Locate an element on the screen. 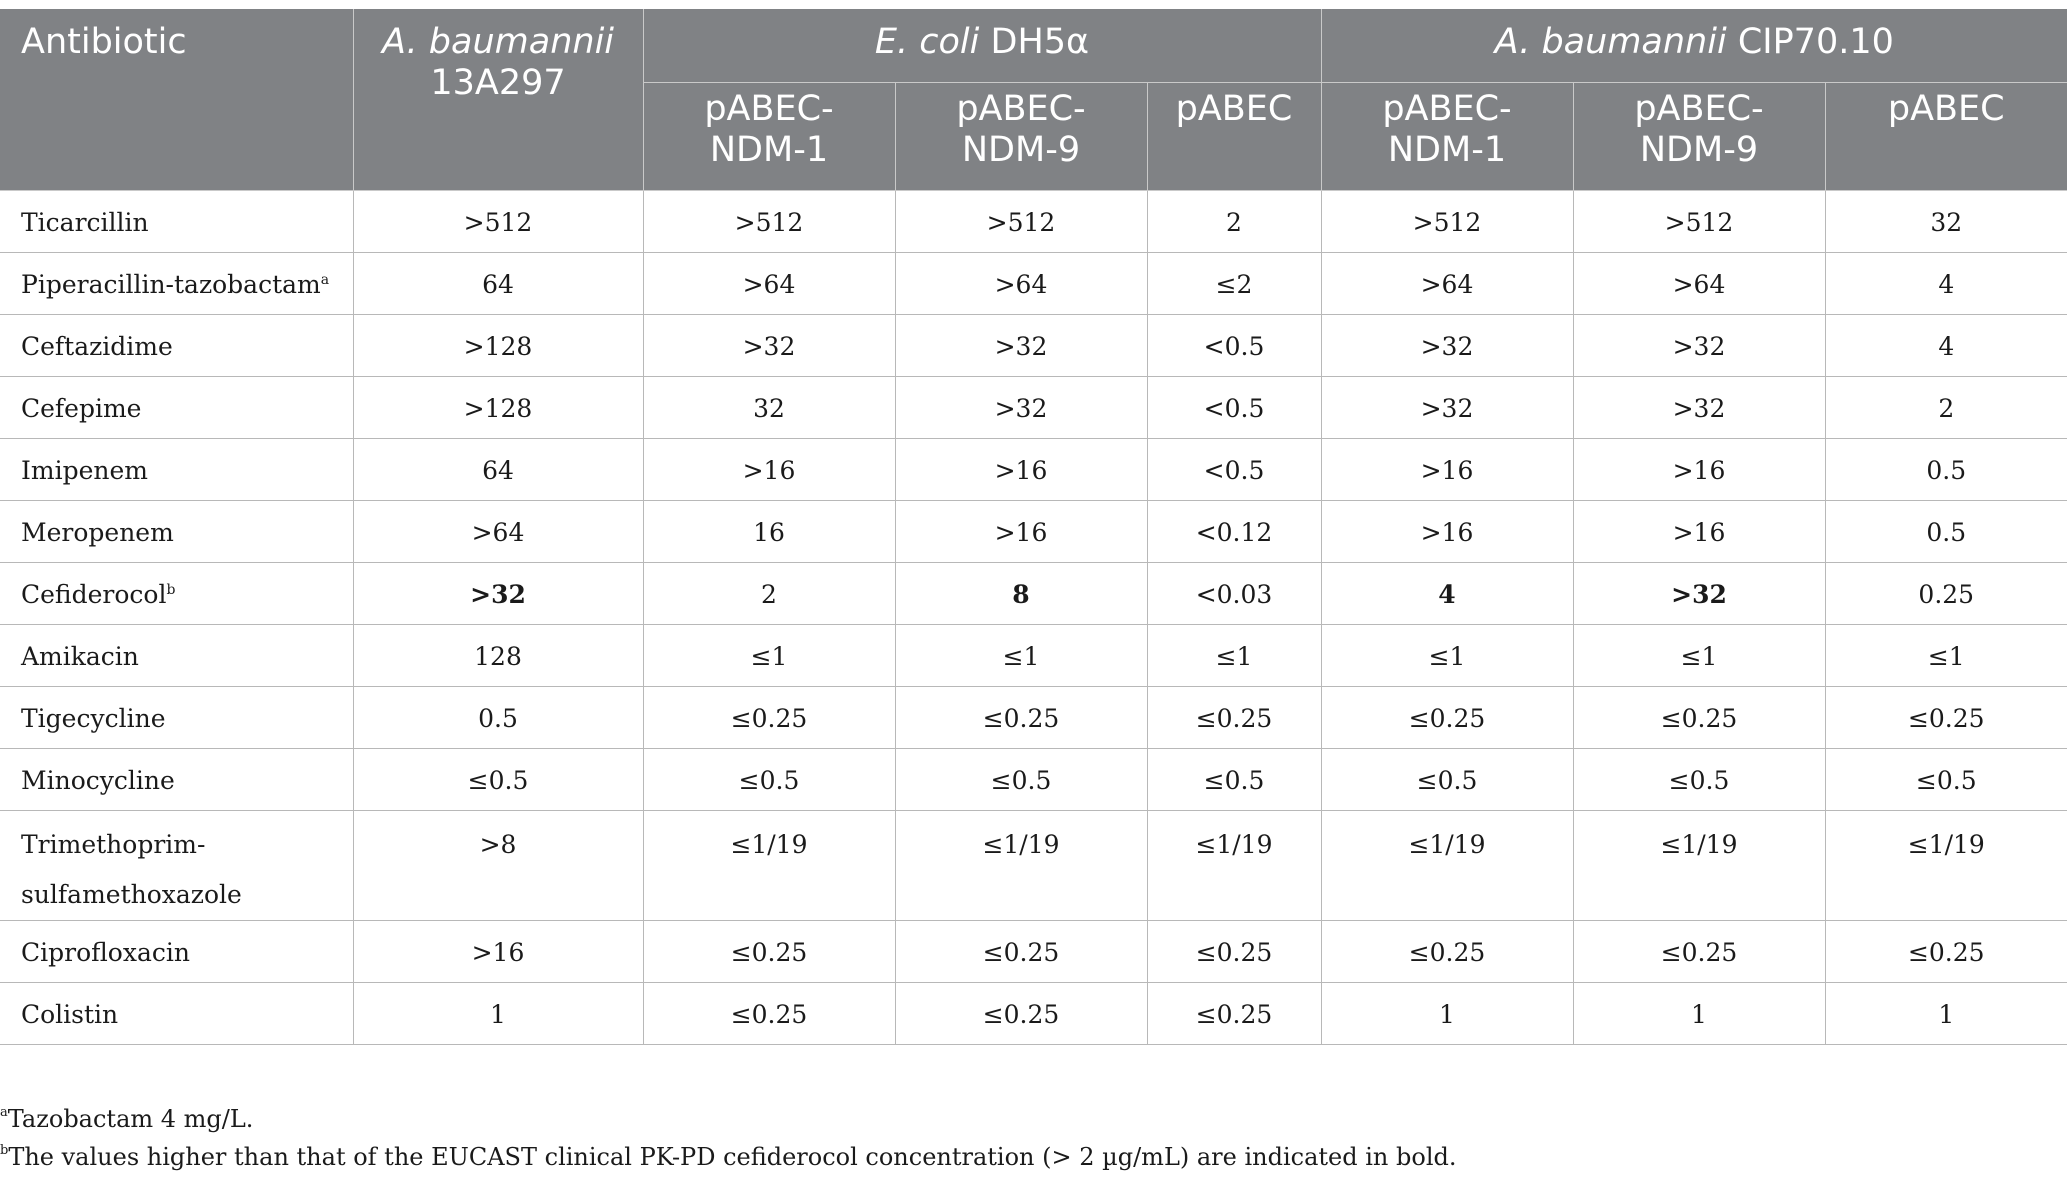 The height and width of the screenshot is (1185, 2067). antibiotic-name: Trimethoprim-sulfamethoxazole is located at coordinates (176, 865).